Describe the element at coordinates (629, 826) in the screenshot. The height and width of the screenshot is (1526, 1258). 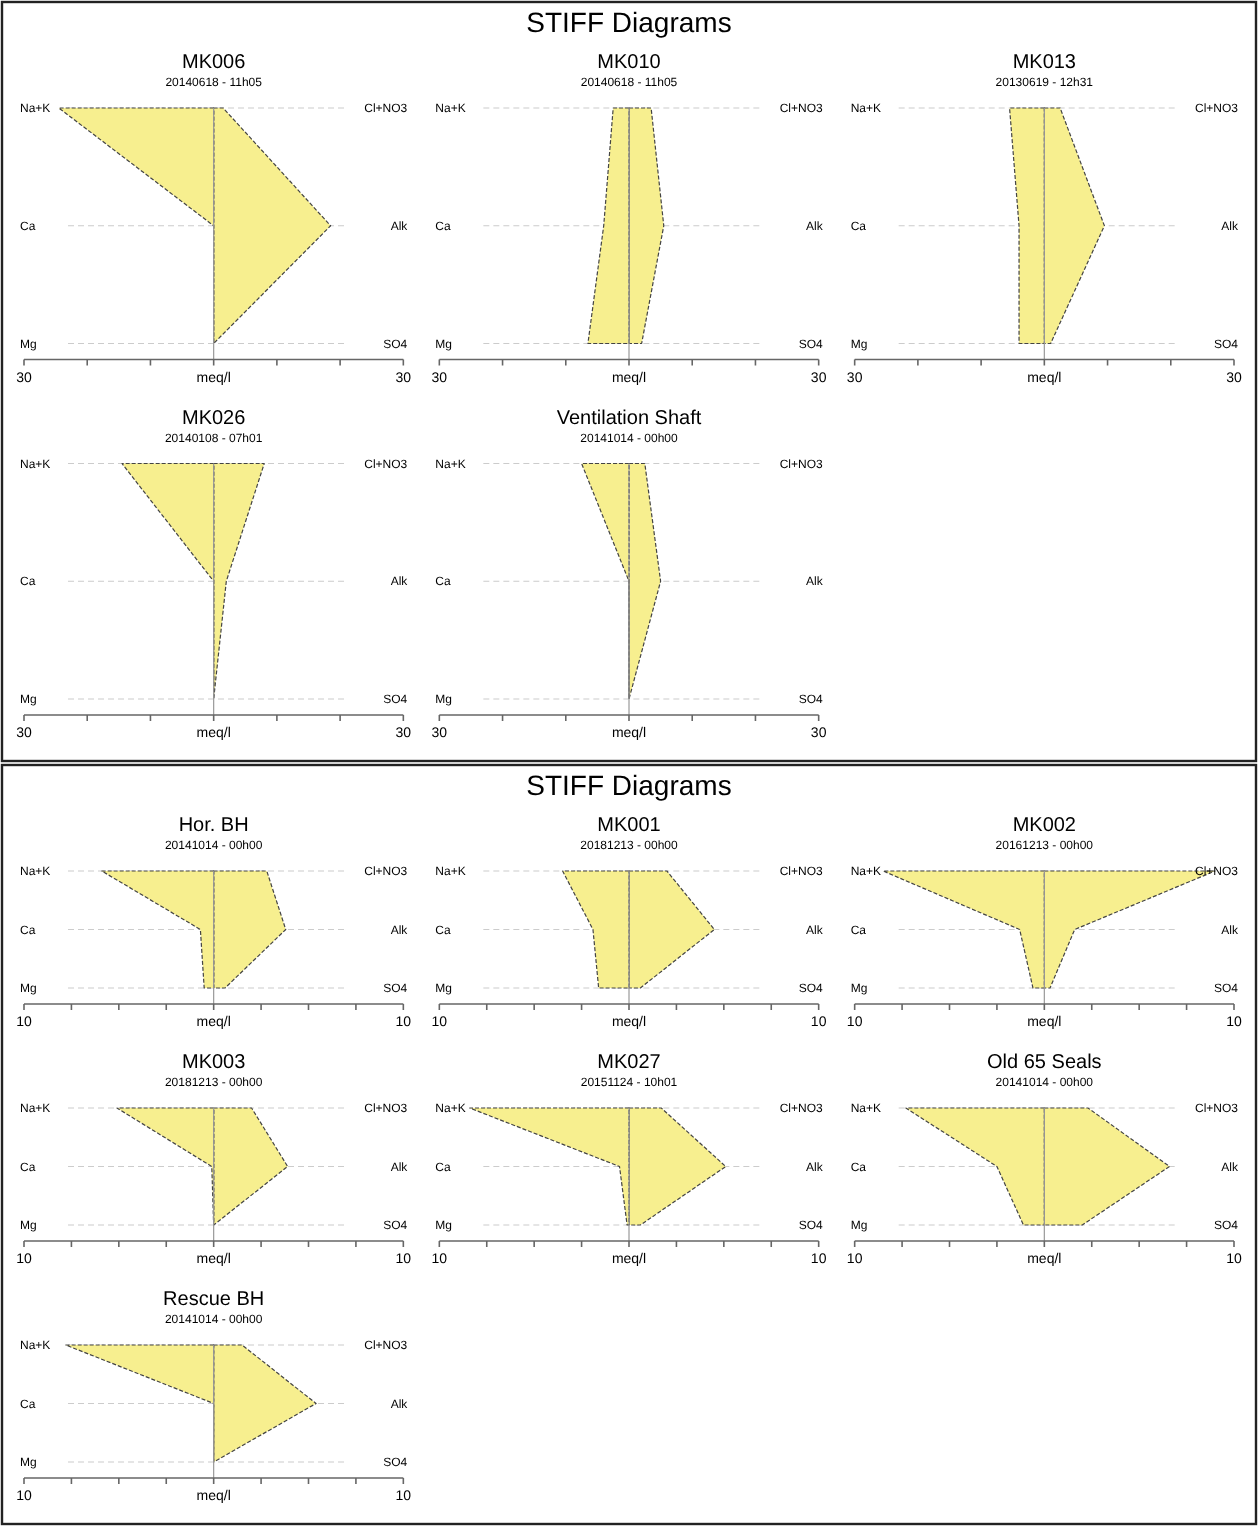
I see `chart-title: MK001` at that location.